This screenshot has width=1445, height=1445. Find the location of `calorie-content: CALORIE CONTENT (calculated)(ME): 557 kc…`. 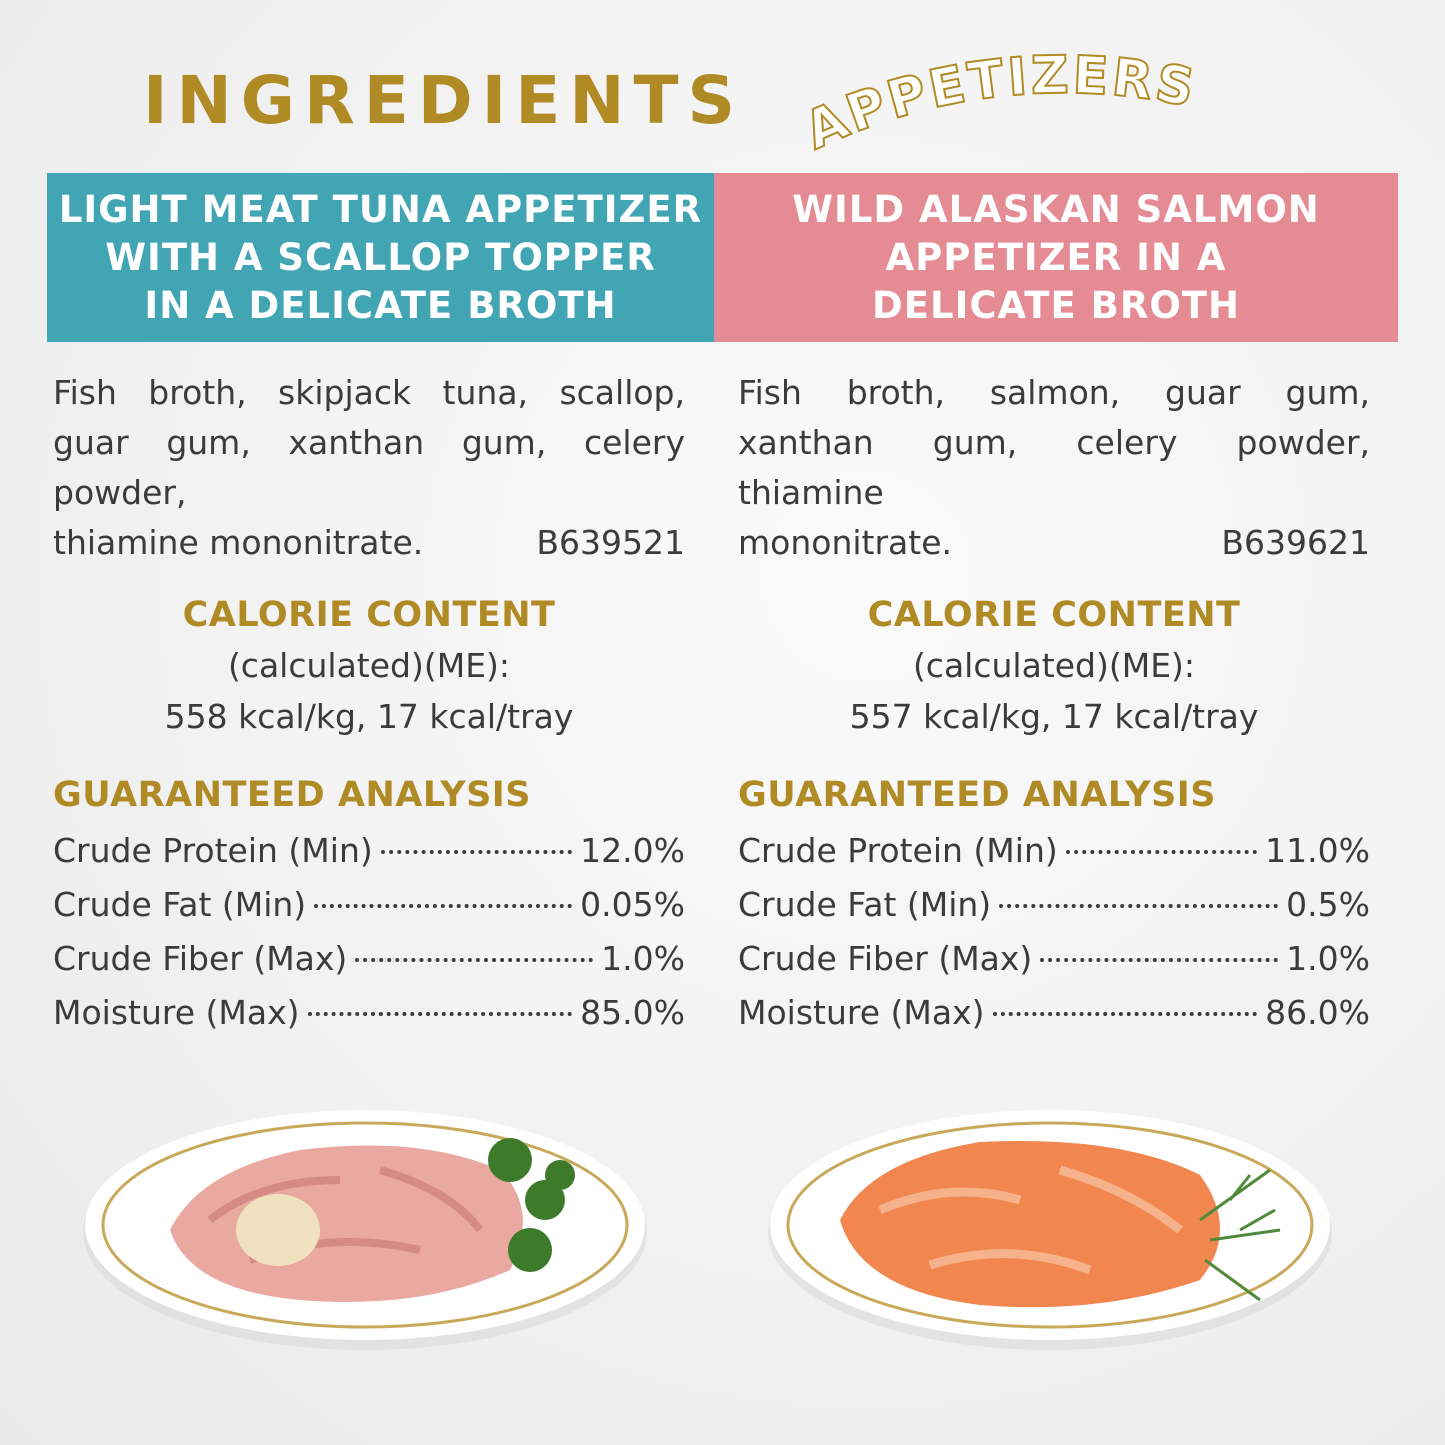

calorie-content: CALORIE CONTENT (calculated)(ME): 557 kc… is located at coordinates (1054, 666).